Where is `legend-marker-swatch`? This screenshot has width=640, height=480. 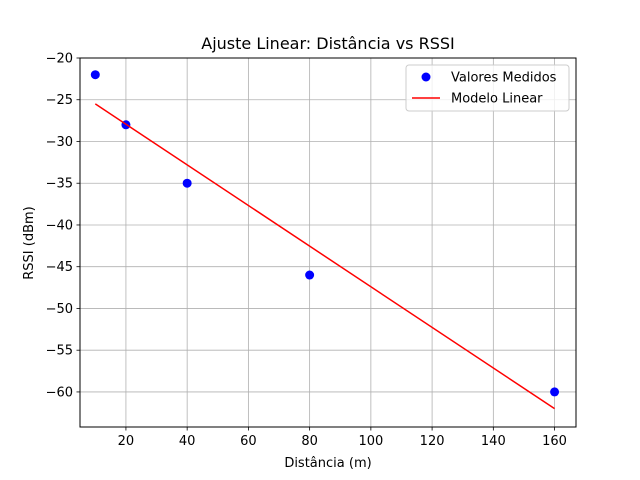
legend-marker-swatch is located at coordinates (426, 77).